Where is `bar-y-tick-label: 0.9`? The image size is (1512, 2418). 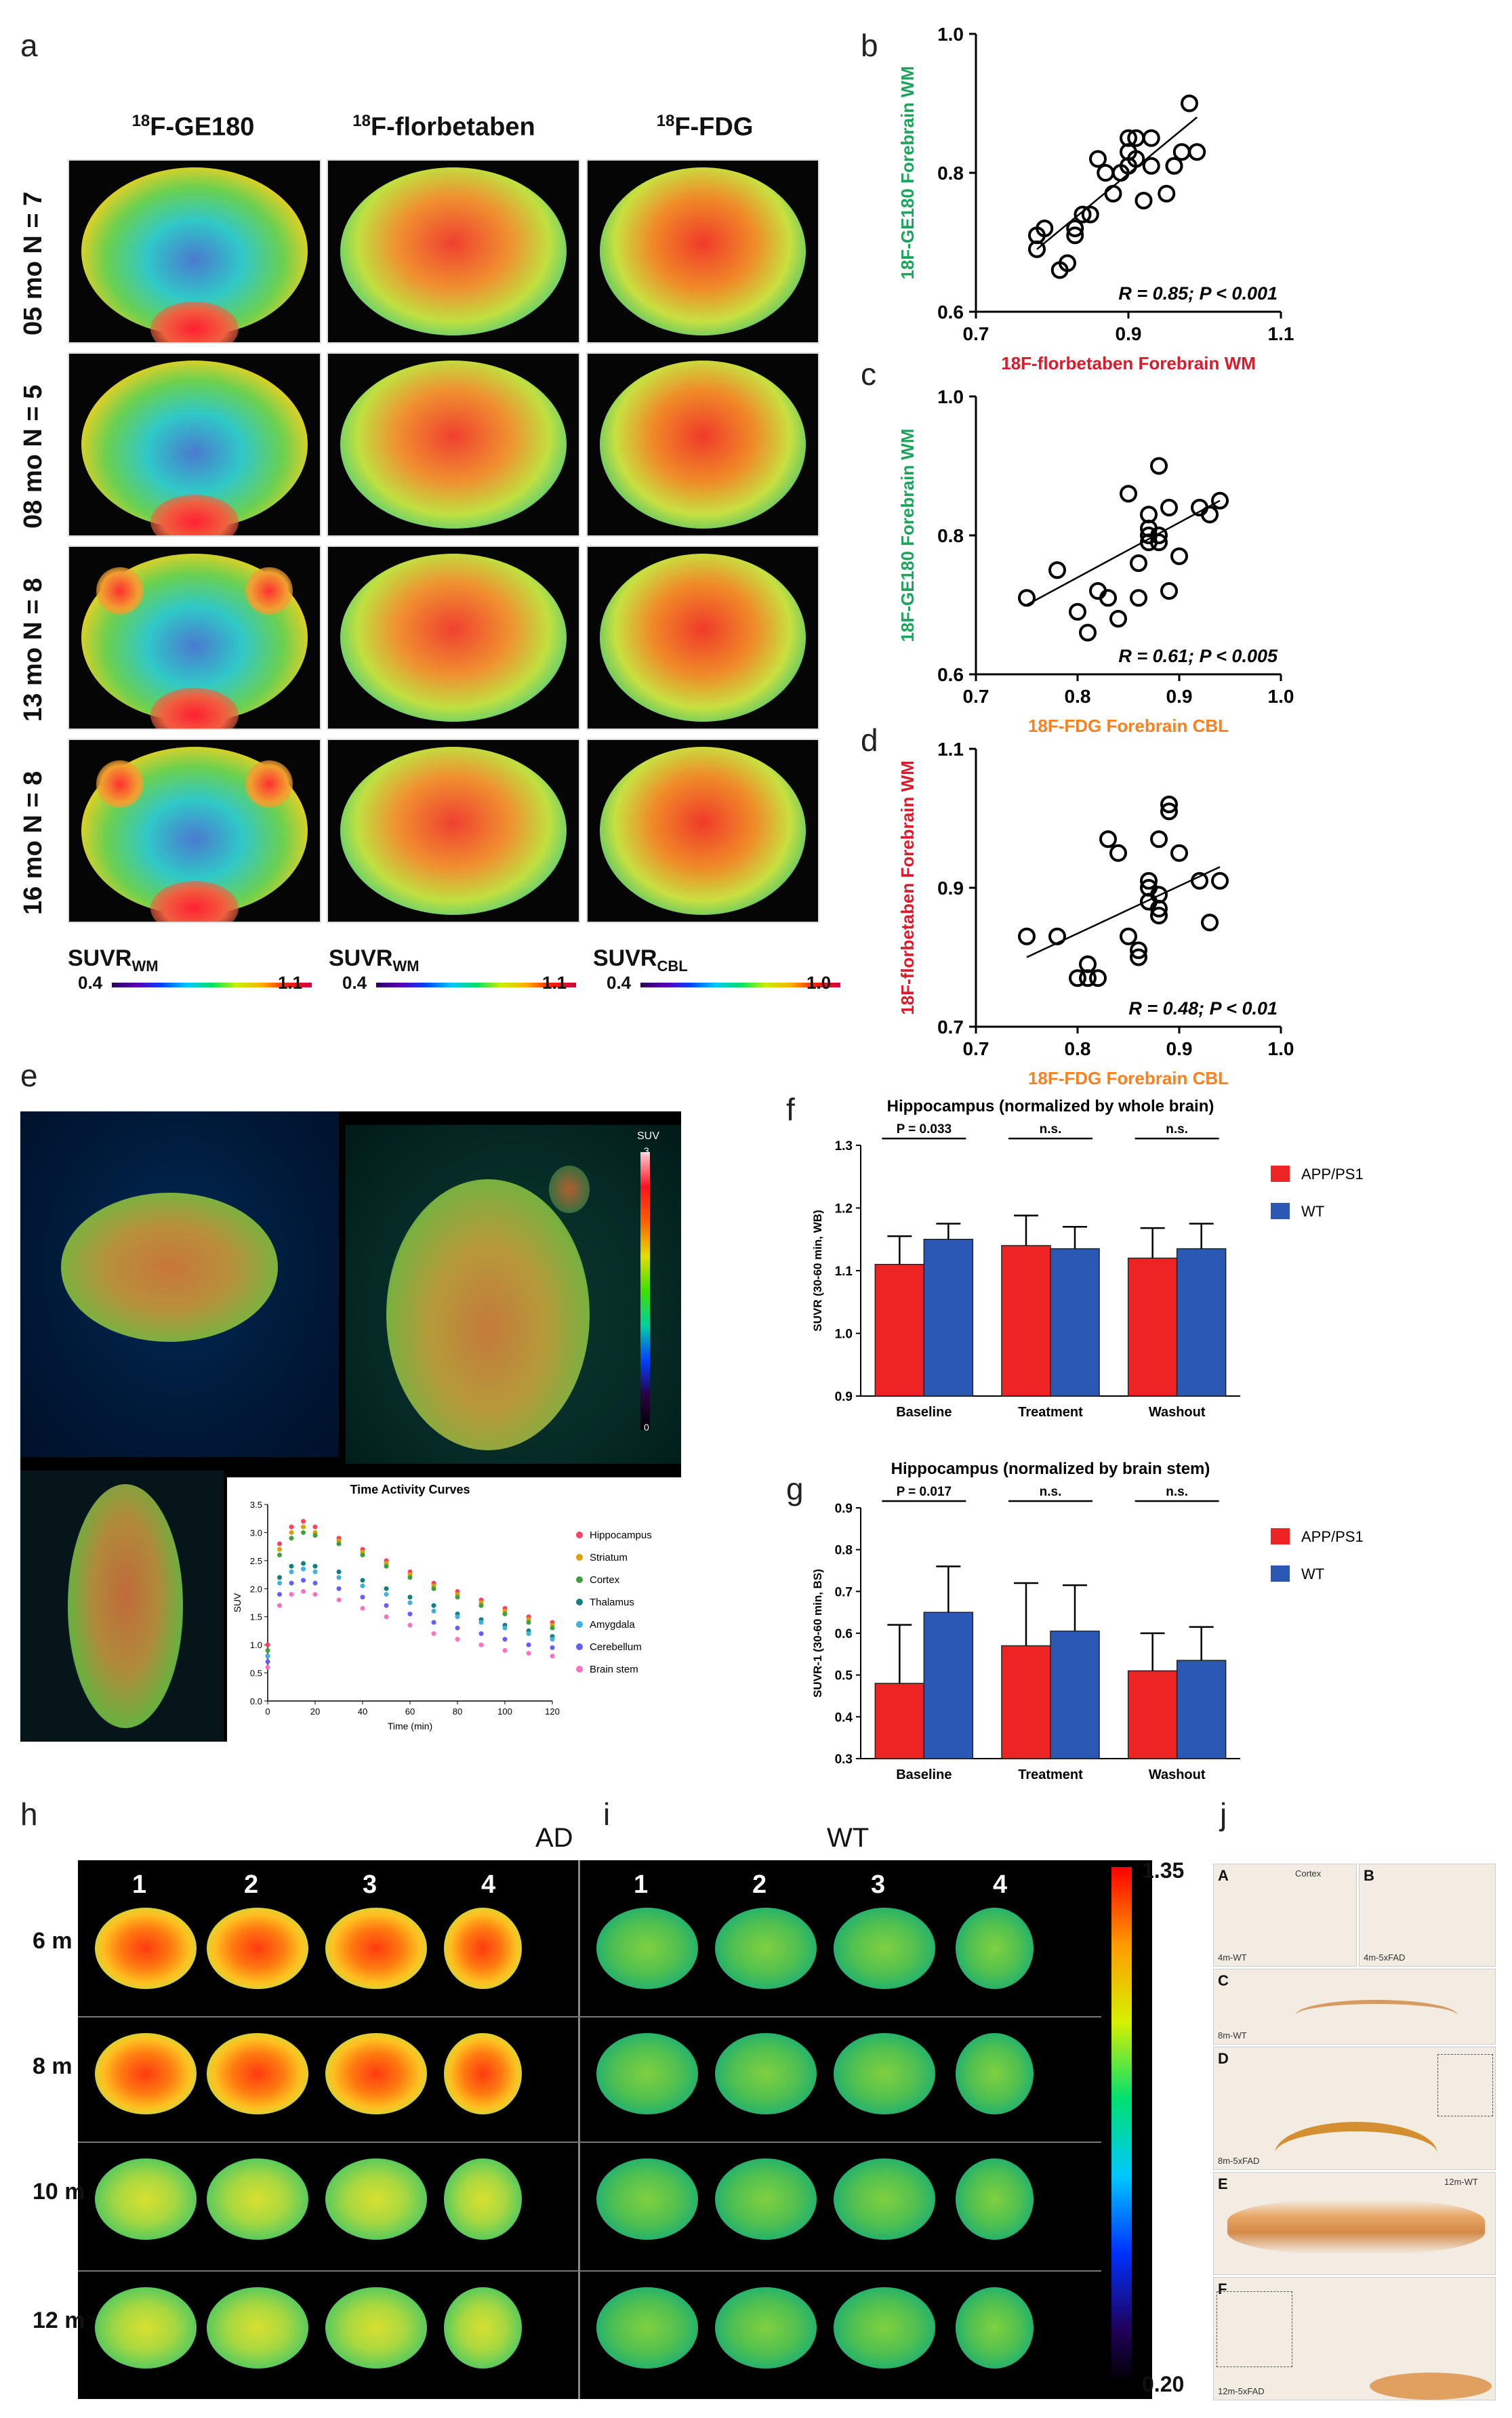 bar-y-tick-label: 0.9 is located at coordinates (844, 1397).